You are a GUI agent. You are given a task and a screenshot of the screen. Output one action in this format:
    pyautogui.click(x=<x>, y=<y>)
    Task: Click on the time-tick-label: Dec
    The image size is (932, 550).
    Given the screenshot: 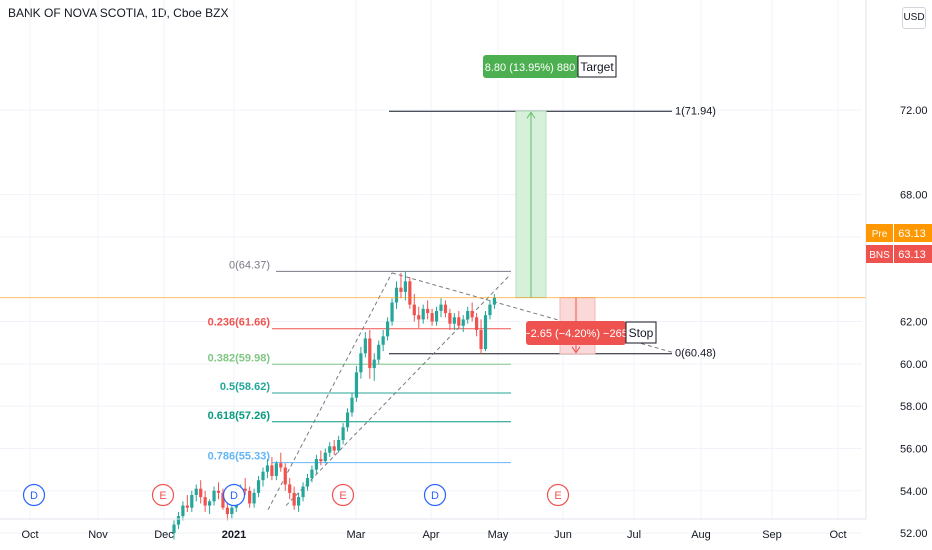 What is the action you would take?
    pyautogui.click(x=164, y=535)
    